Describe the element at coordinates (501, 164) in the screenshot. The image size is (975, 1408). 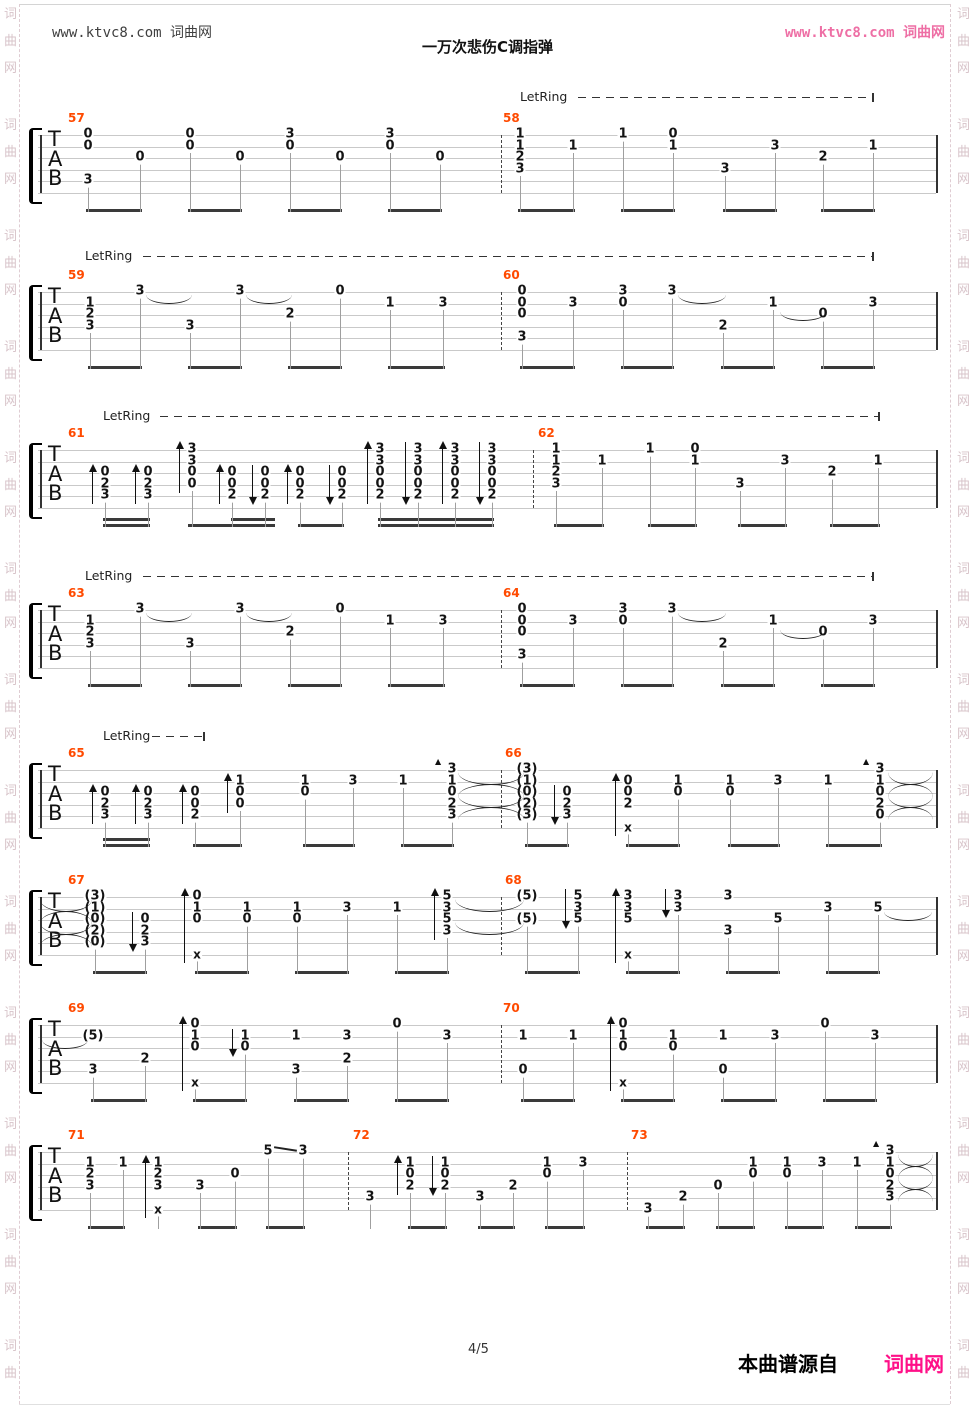
I see `barline` at that location.